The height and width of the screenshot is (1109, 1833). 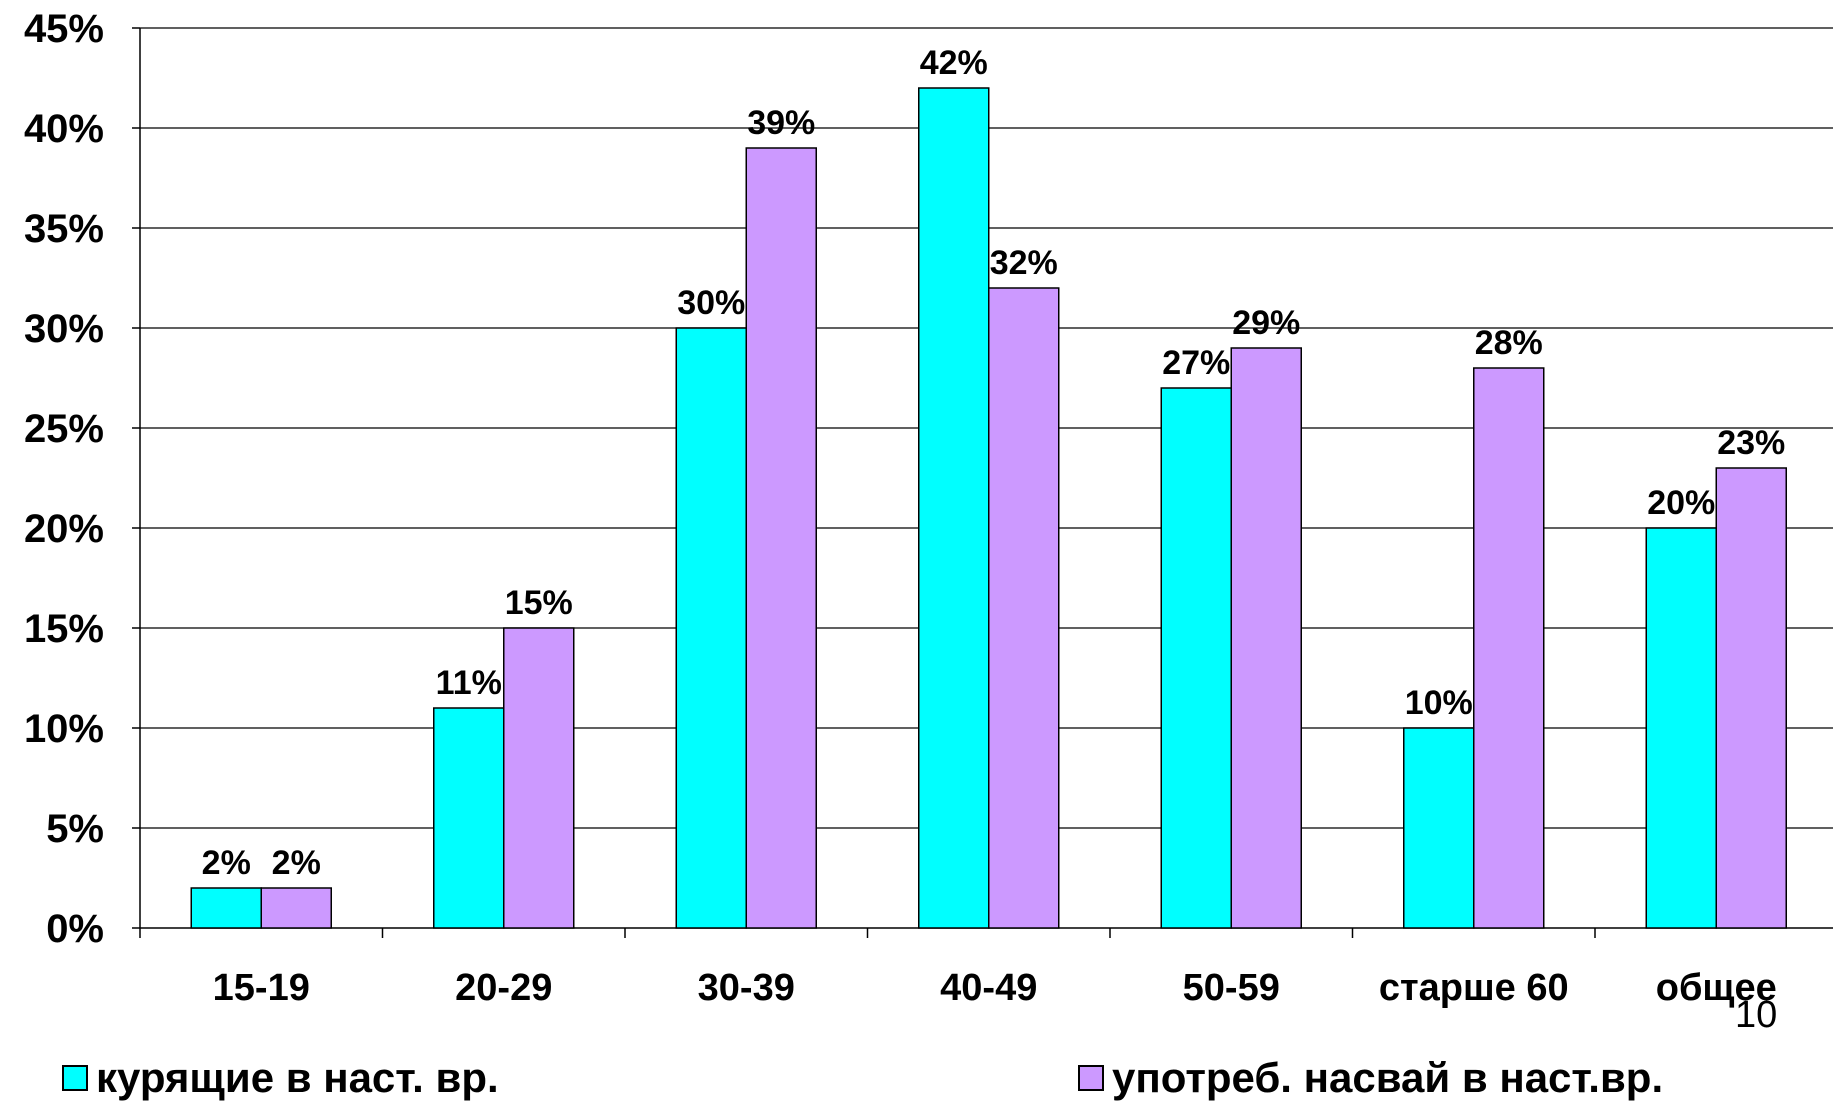 What do you see at coordinates (75, 829) in the screenshot?
I see `y-tick-label: 5%` at bounding box center [75, 829].